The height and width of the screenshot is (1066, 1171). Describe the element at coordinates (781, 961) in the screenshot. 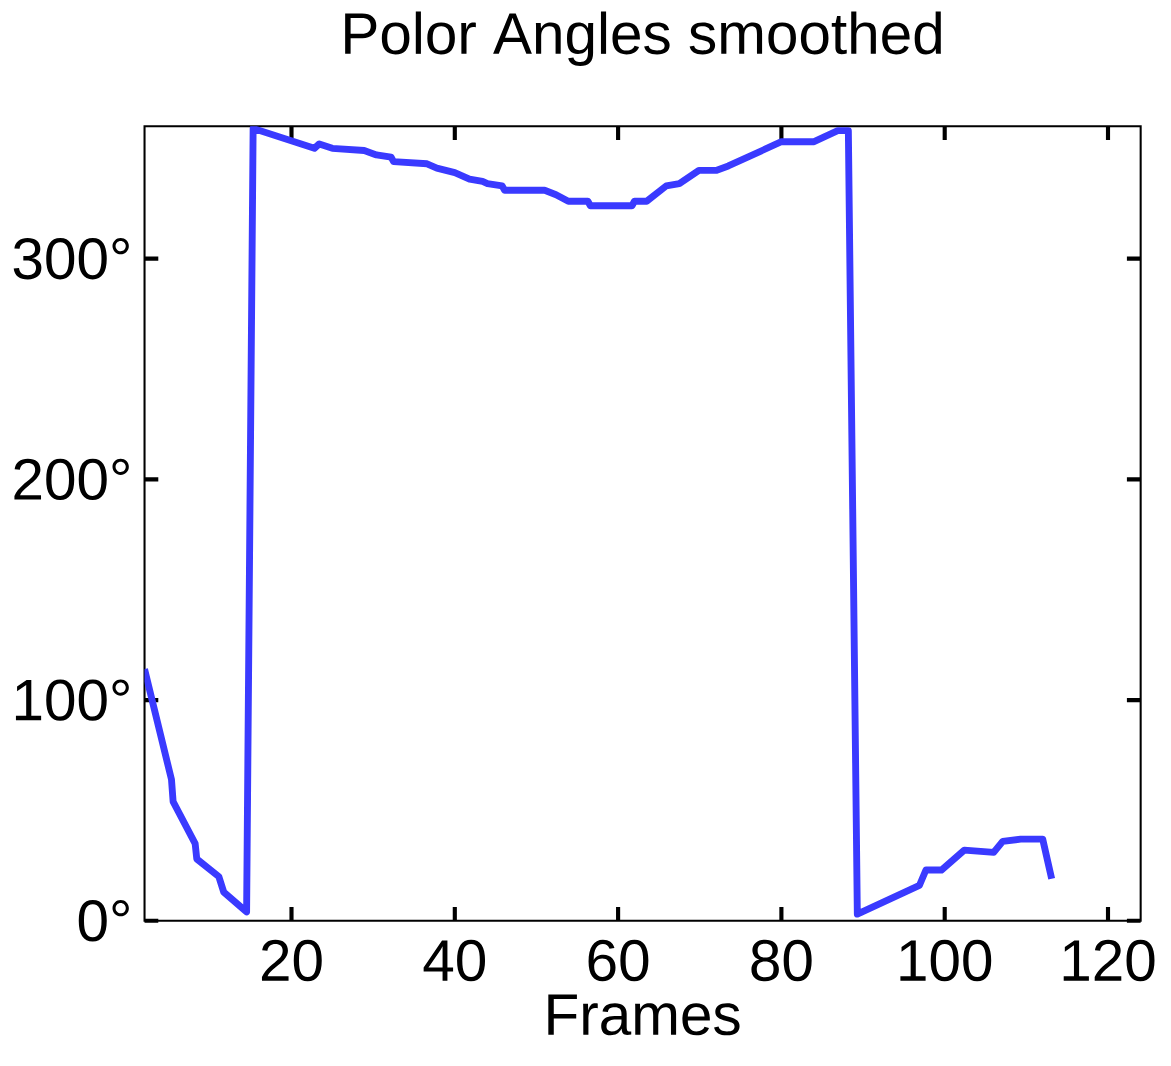

I see `x-tick-label: 80` at that location.